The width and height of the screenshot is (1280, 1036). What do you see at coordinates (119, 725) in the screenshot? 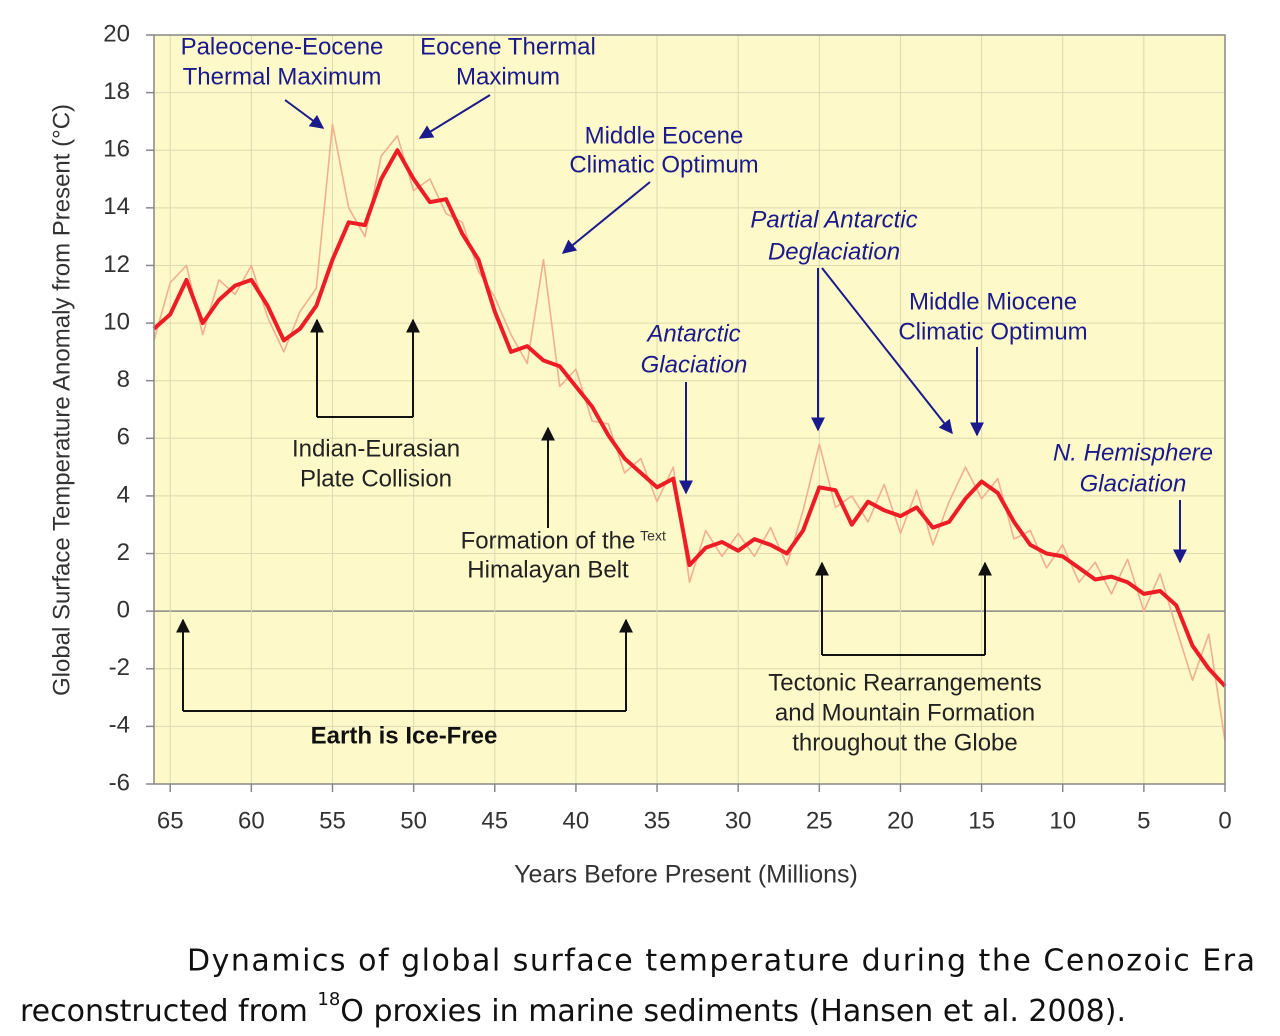
I see `y-tick-label: -4` at bounding box center [119, 725].